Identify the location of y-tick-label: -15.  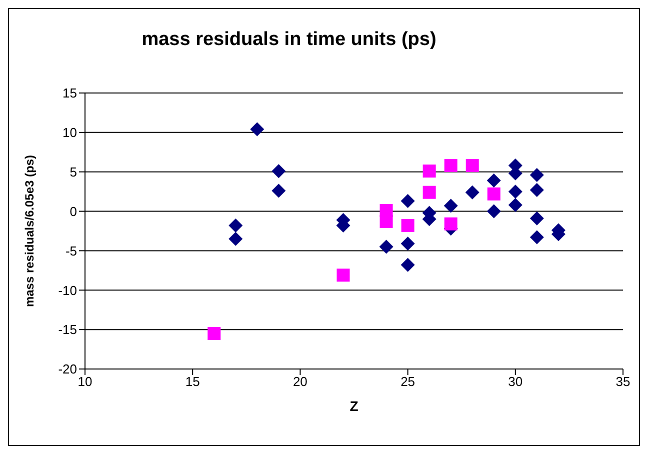
(67, 330).